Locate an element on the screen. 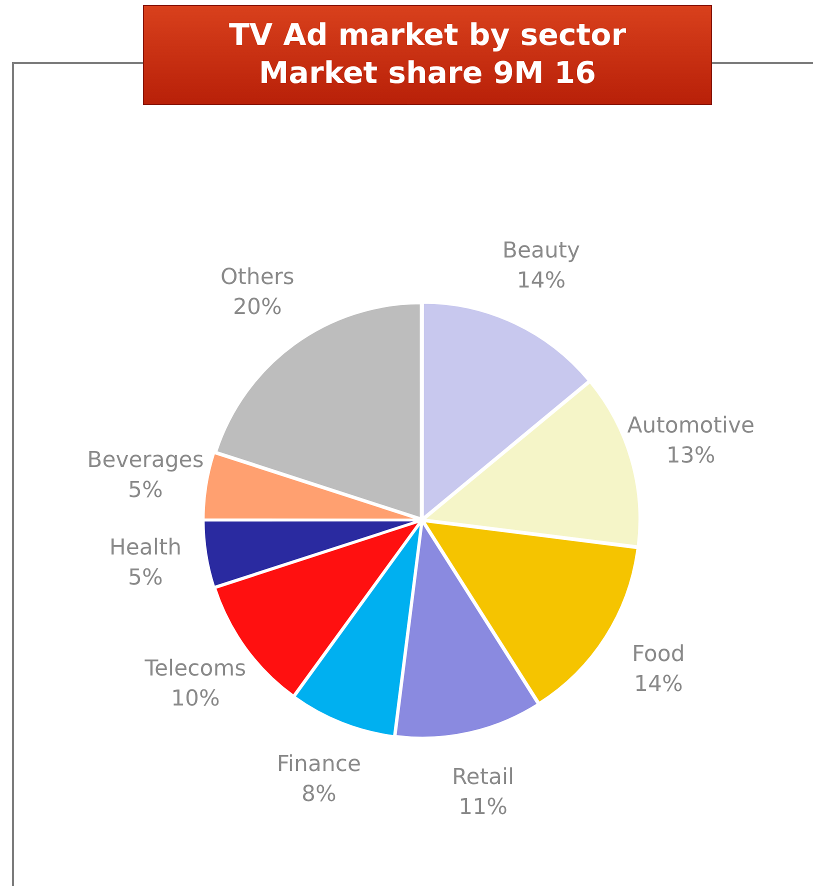 This screenshot has width=813, height=886. chart-title: TV Ad market by sector is located at coordinates (428, 36).